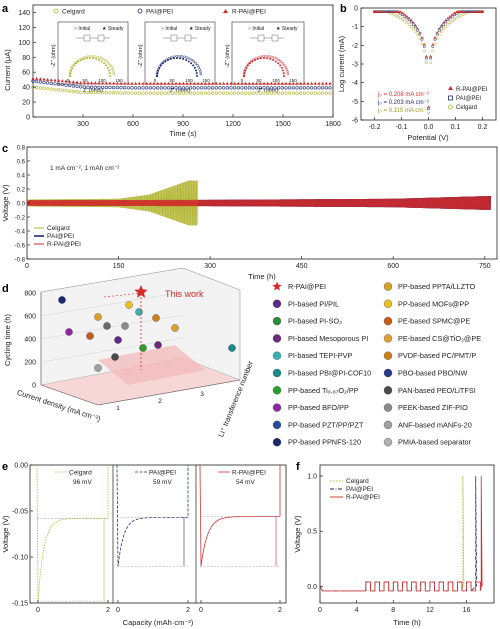  I want to click on series-c-rpai, so click(258, 203).